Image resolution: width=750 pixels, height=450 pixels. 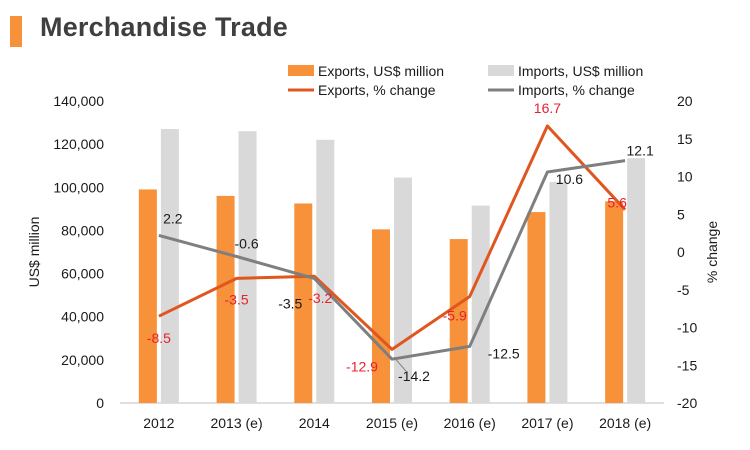 What do you see at coordinates (576, 90) in the screenshot?
I see `legend-label: Imports, % change` at bounding box center [576, 90].